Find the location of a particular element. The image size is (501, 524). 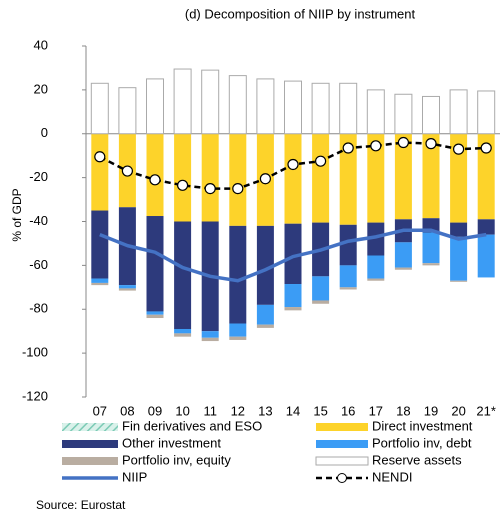

x-tick-label: 12 is located at coordinates (238, 410).